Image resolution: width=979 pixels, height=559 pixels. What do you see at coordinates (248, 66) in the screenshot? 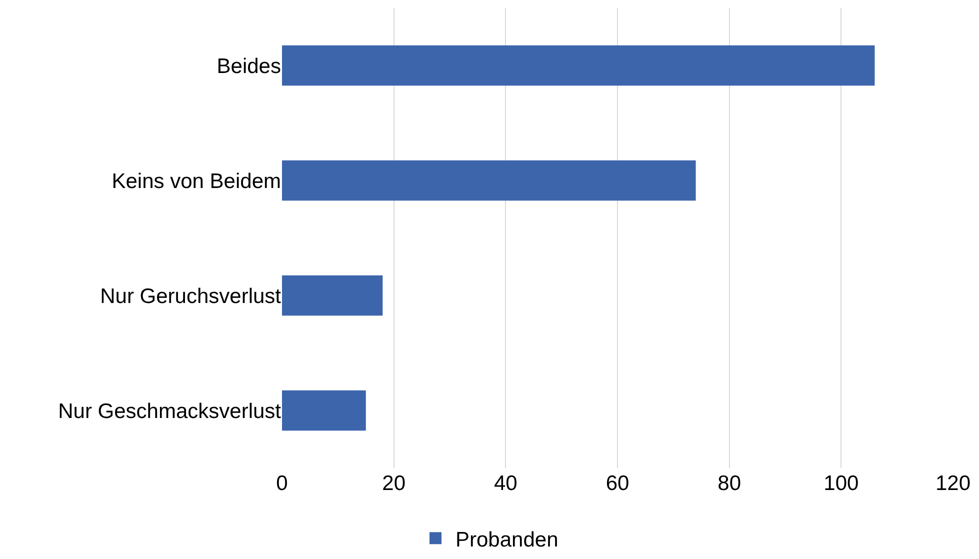
I see `y-tick-label: Beides` at bounding box center [248, 66].